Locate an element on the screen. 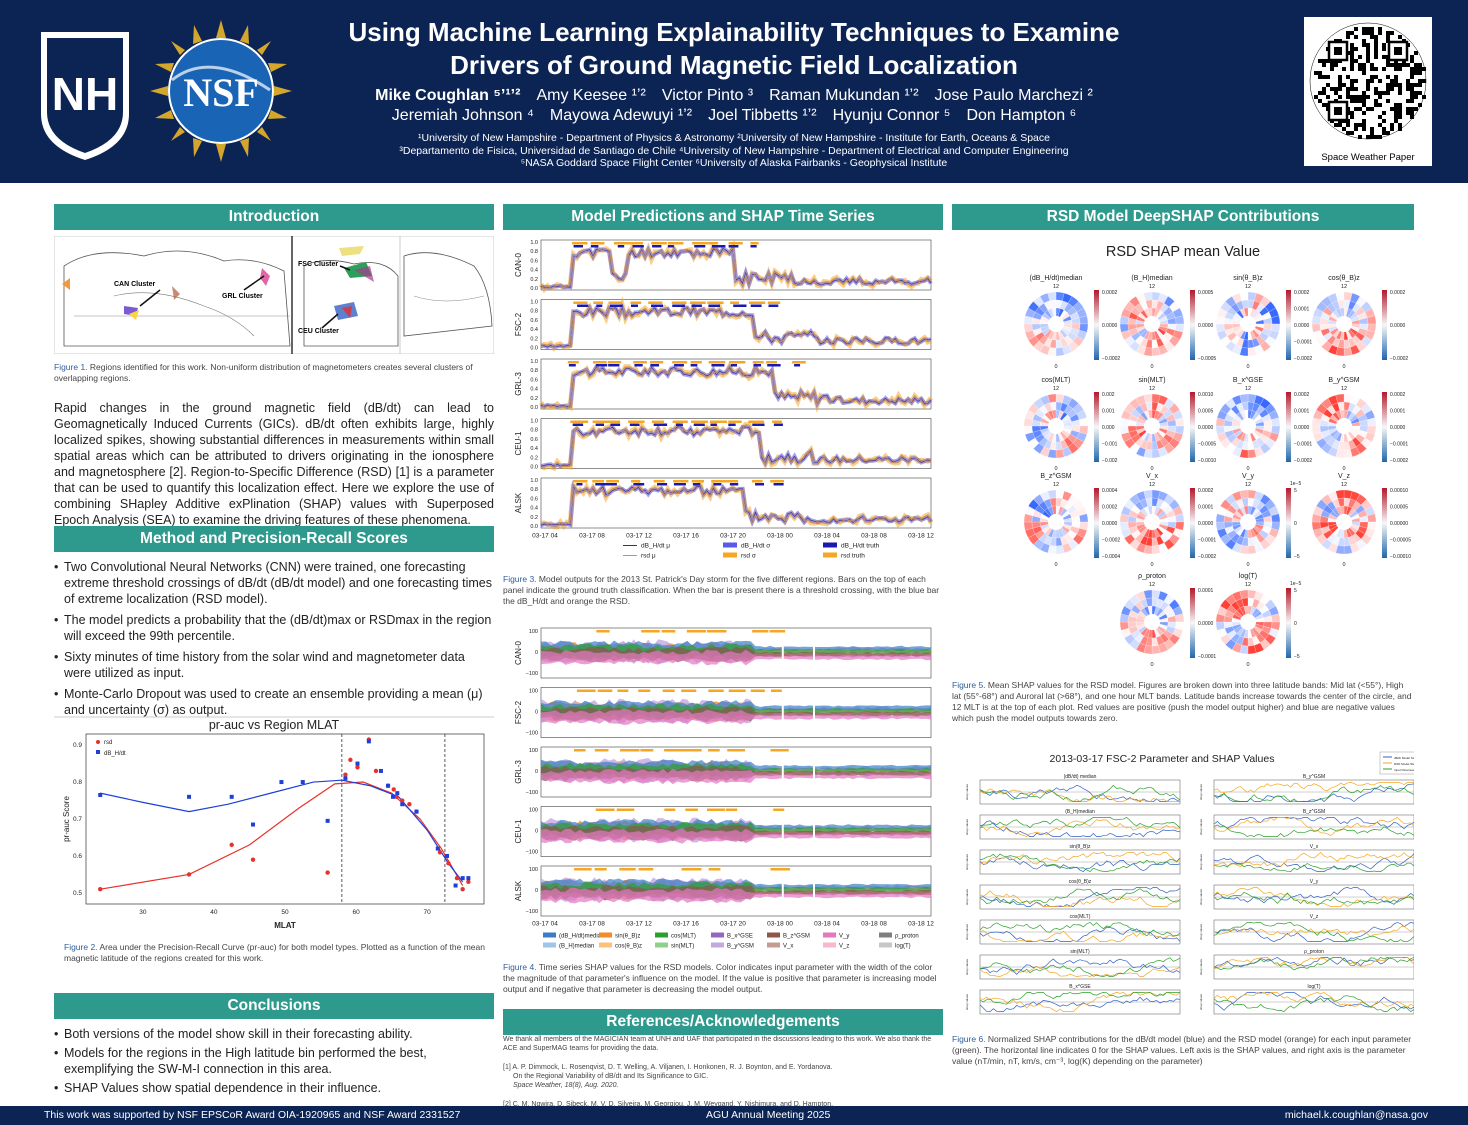 This screenshot has width=1468, height=1125. panel-title: B_z^GSM is located at coordinates (1314, 812).